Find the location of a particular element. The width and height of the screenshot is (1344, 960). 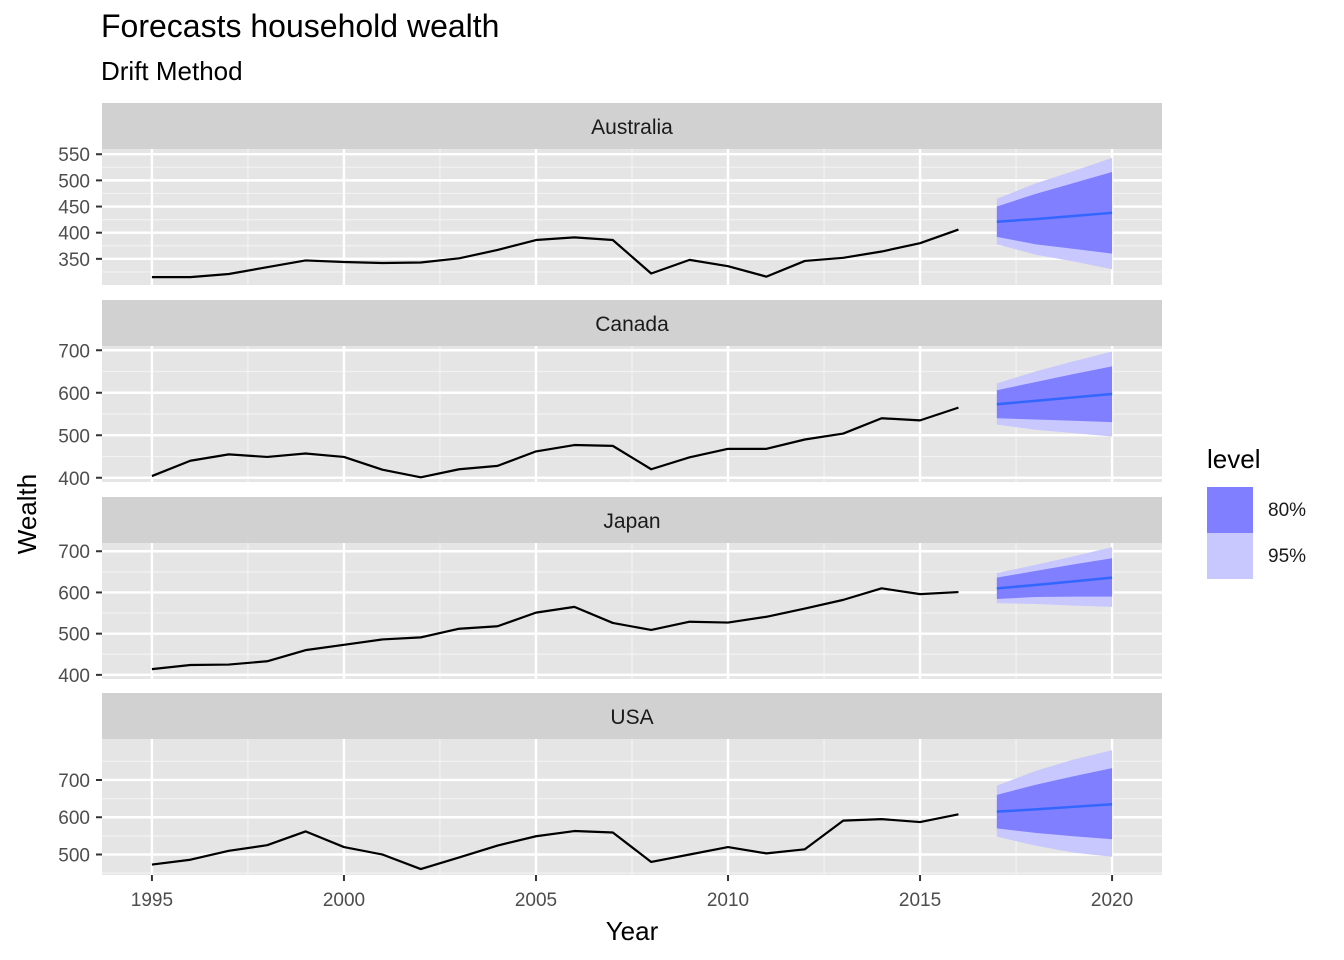

forecast-line-japan is located at coordinates (1054, 583).